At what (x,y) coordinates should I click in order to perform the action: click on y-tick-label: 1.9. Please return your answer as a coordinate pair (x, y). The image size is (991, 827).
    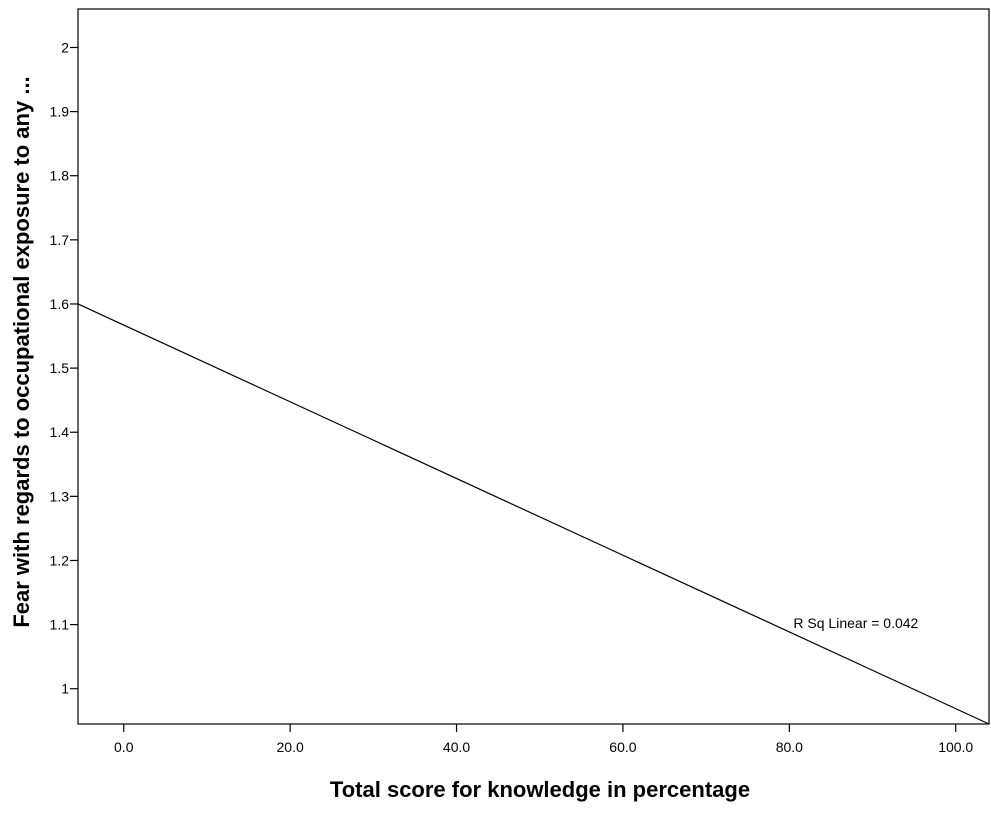
    Looking at the image, I should click on (60, 112).